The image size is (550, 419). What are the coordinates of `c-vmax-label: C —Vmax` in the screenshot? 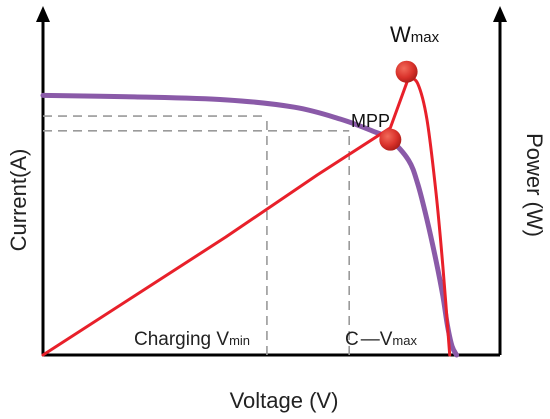 It's located at (381, 339).